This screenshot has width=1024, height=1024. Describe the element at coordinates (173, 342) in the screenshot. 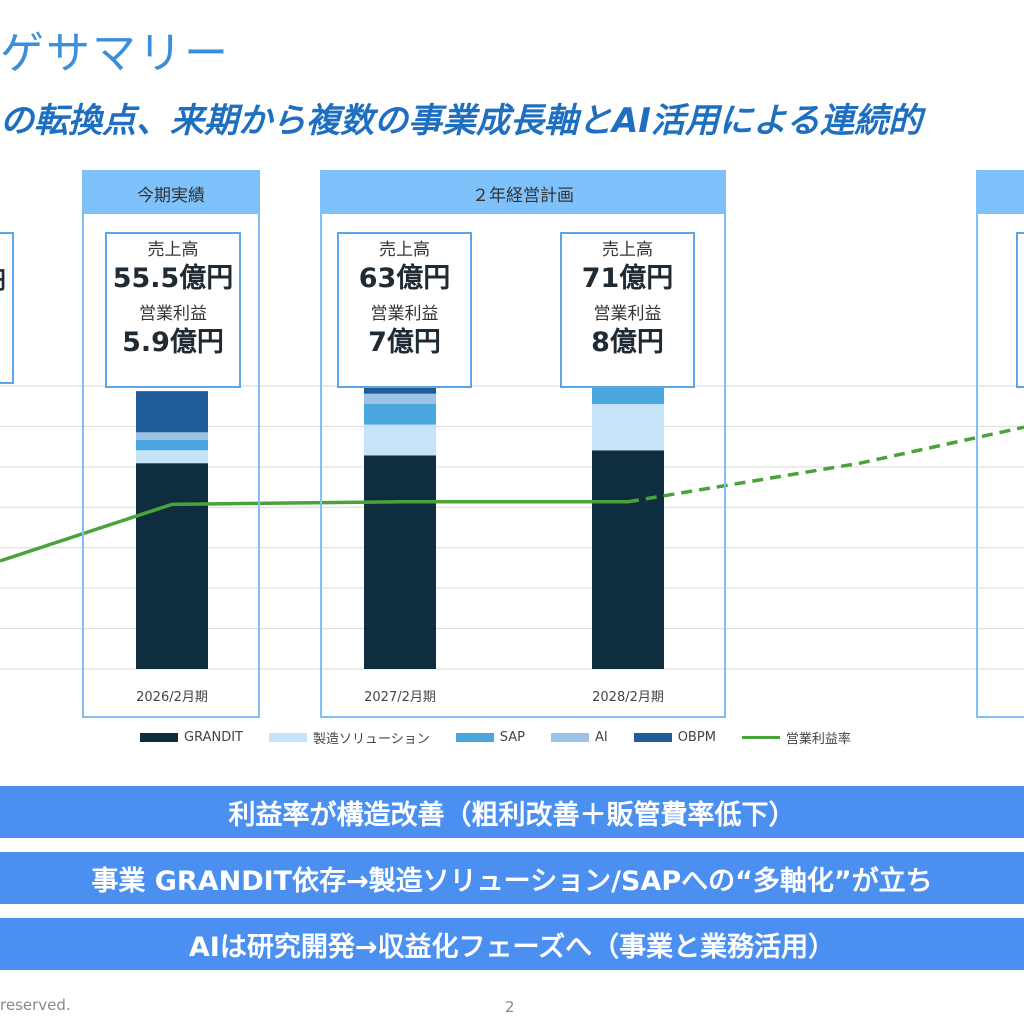

I see `kpi-op-value: 5.9億円` at that location.